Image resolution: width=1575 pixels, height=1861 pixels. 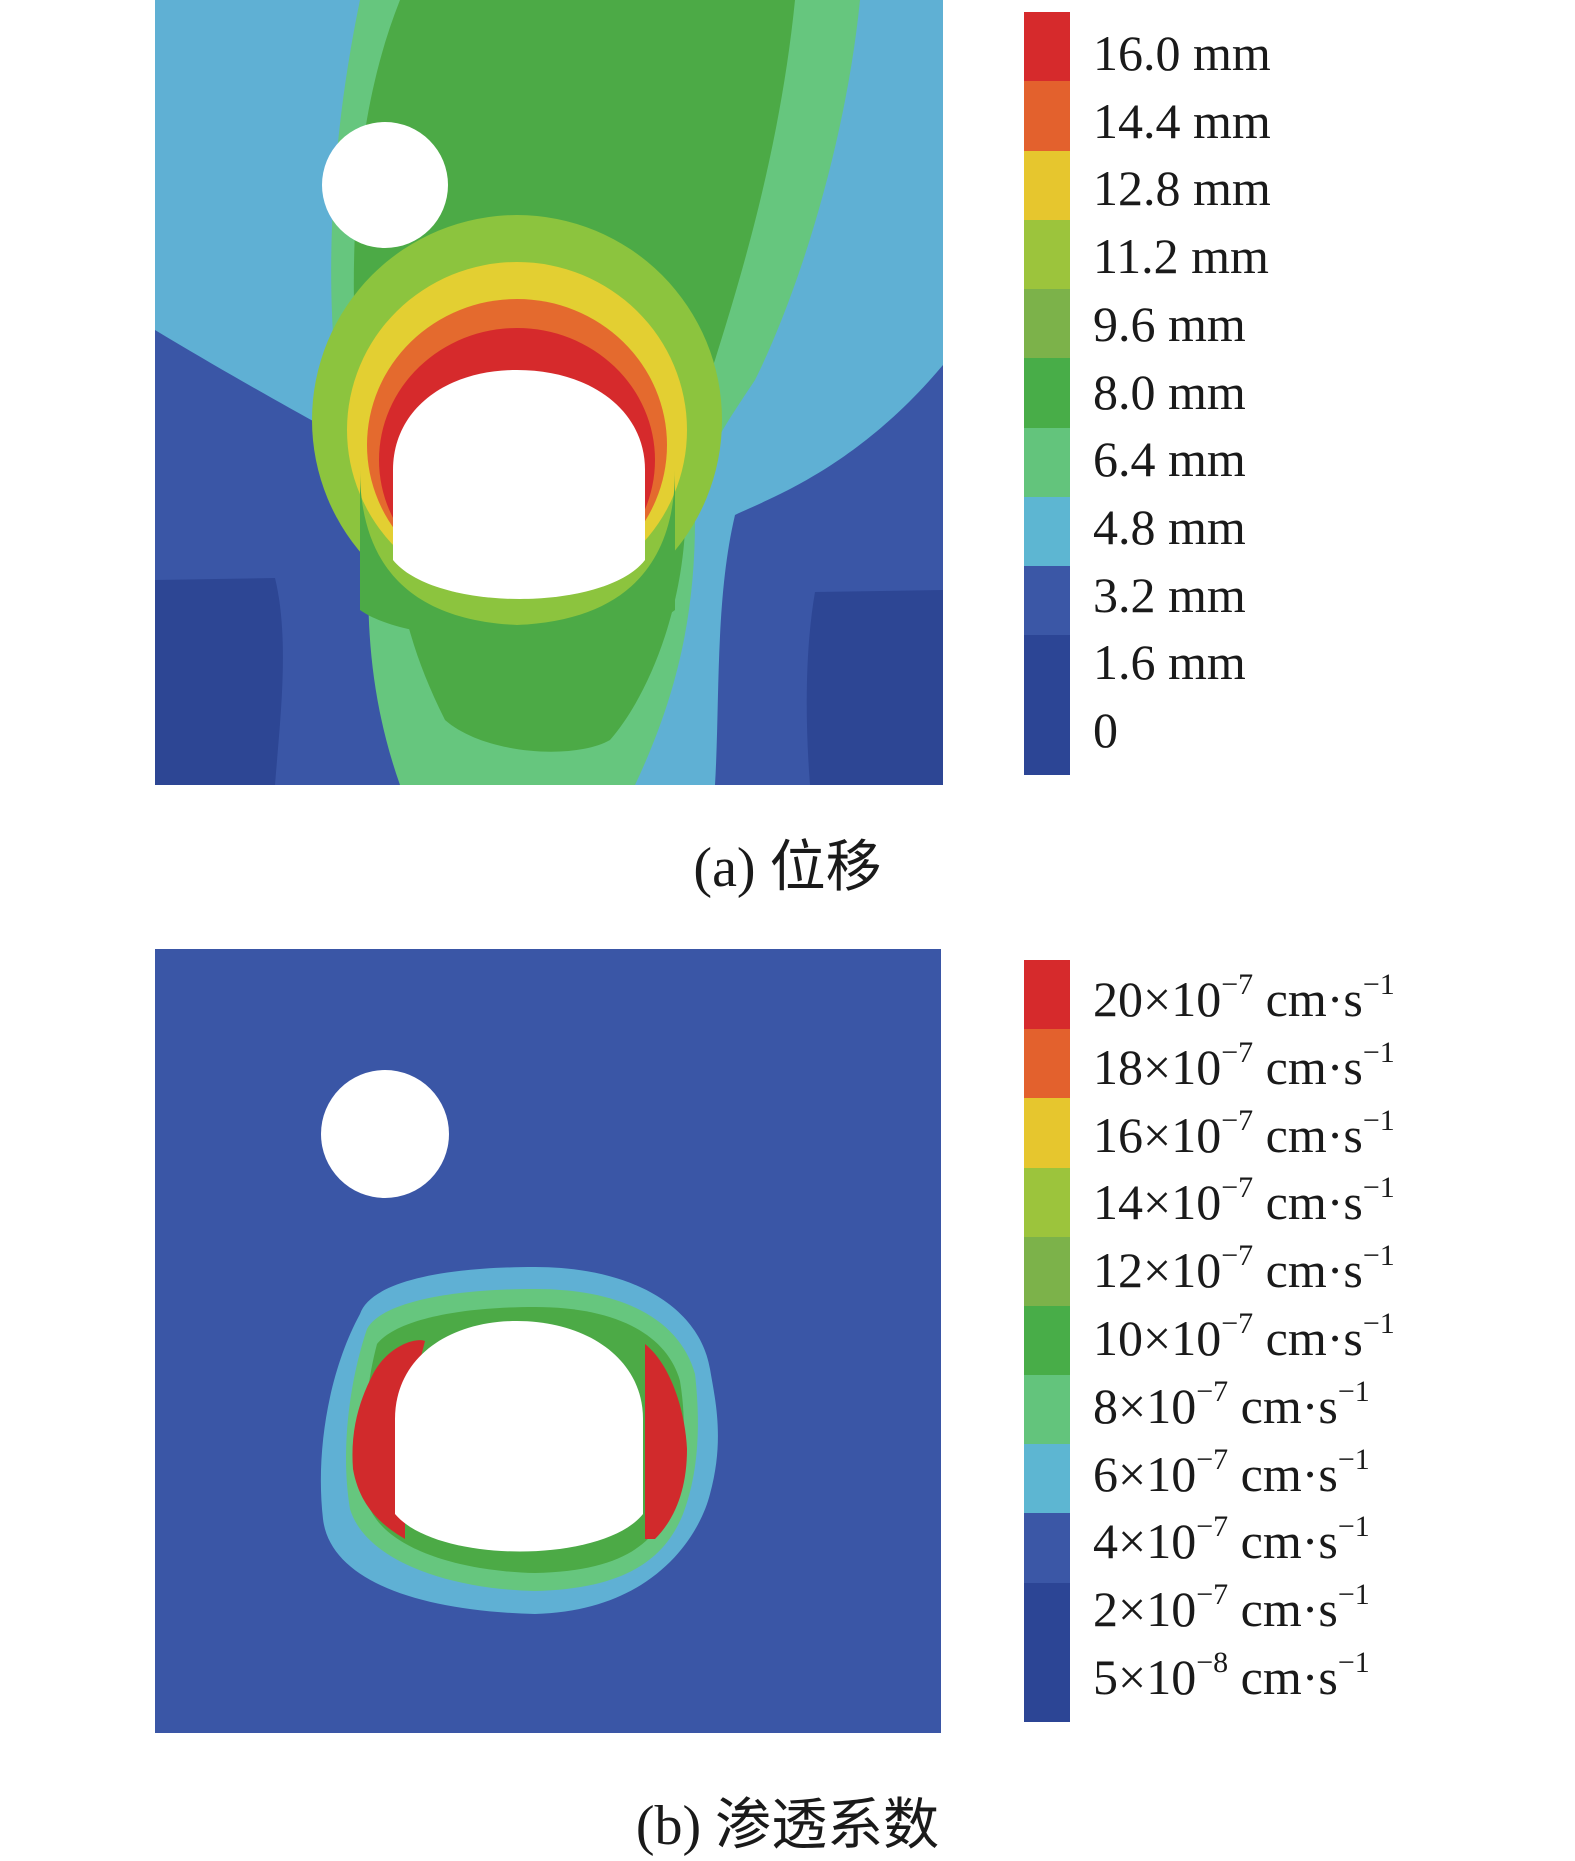 What do you see at coordinates (1157, 999) in the screenshot?
I see `legend-mantissa: 20×10` at bounding box center [1157, 999].